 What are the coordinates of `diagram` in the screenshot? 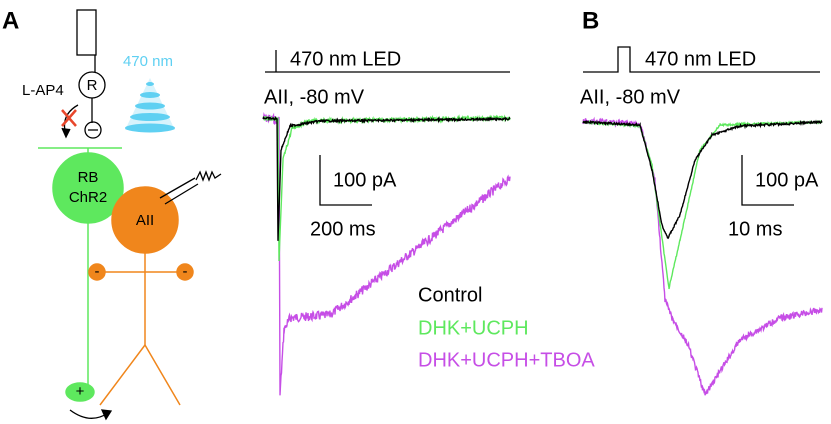 It's located at (83, 74).